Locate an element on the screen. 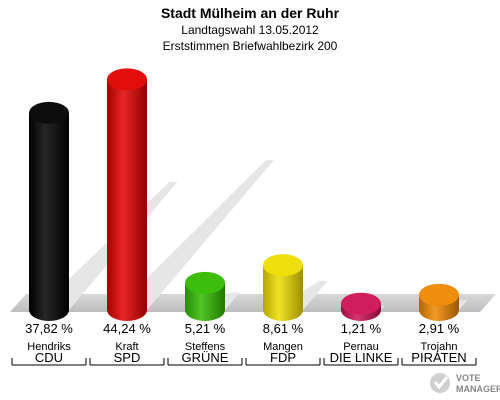  bar-spd is located at coordinates (127, 194).